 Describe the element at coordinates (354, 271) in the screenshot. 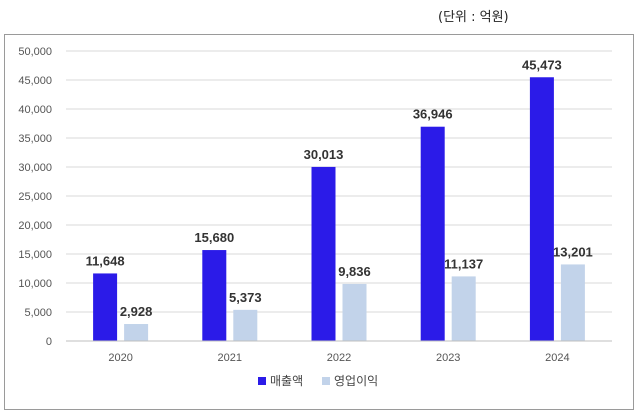

I see `data-label: 9,836` at that location.